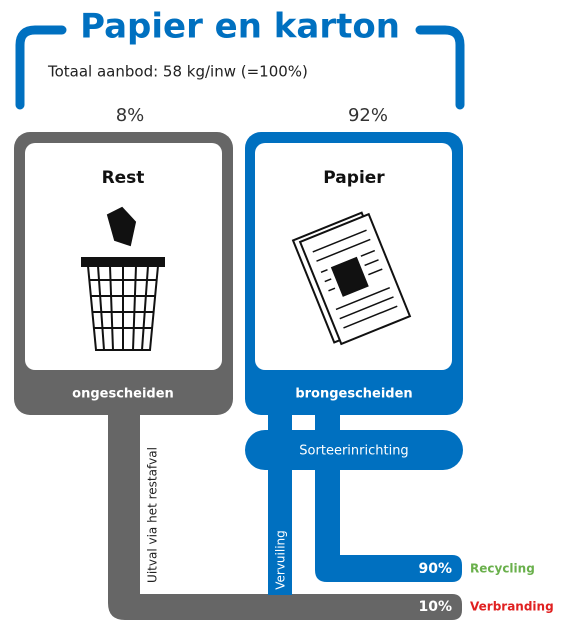 This screenshot has height=623, width=579. What do you see at coordinates (123, 278) in the screenshot?
I see `trash-icon` at bounding box center [123, 278].